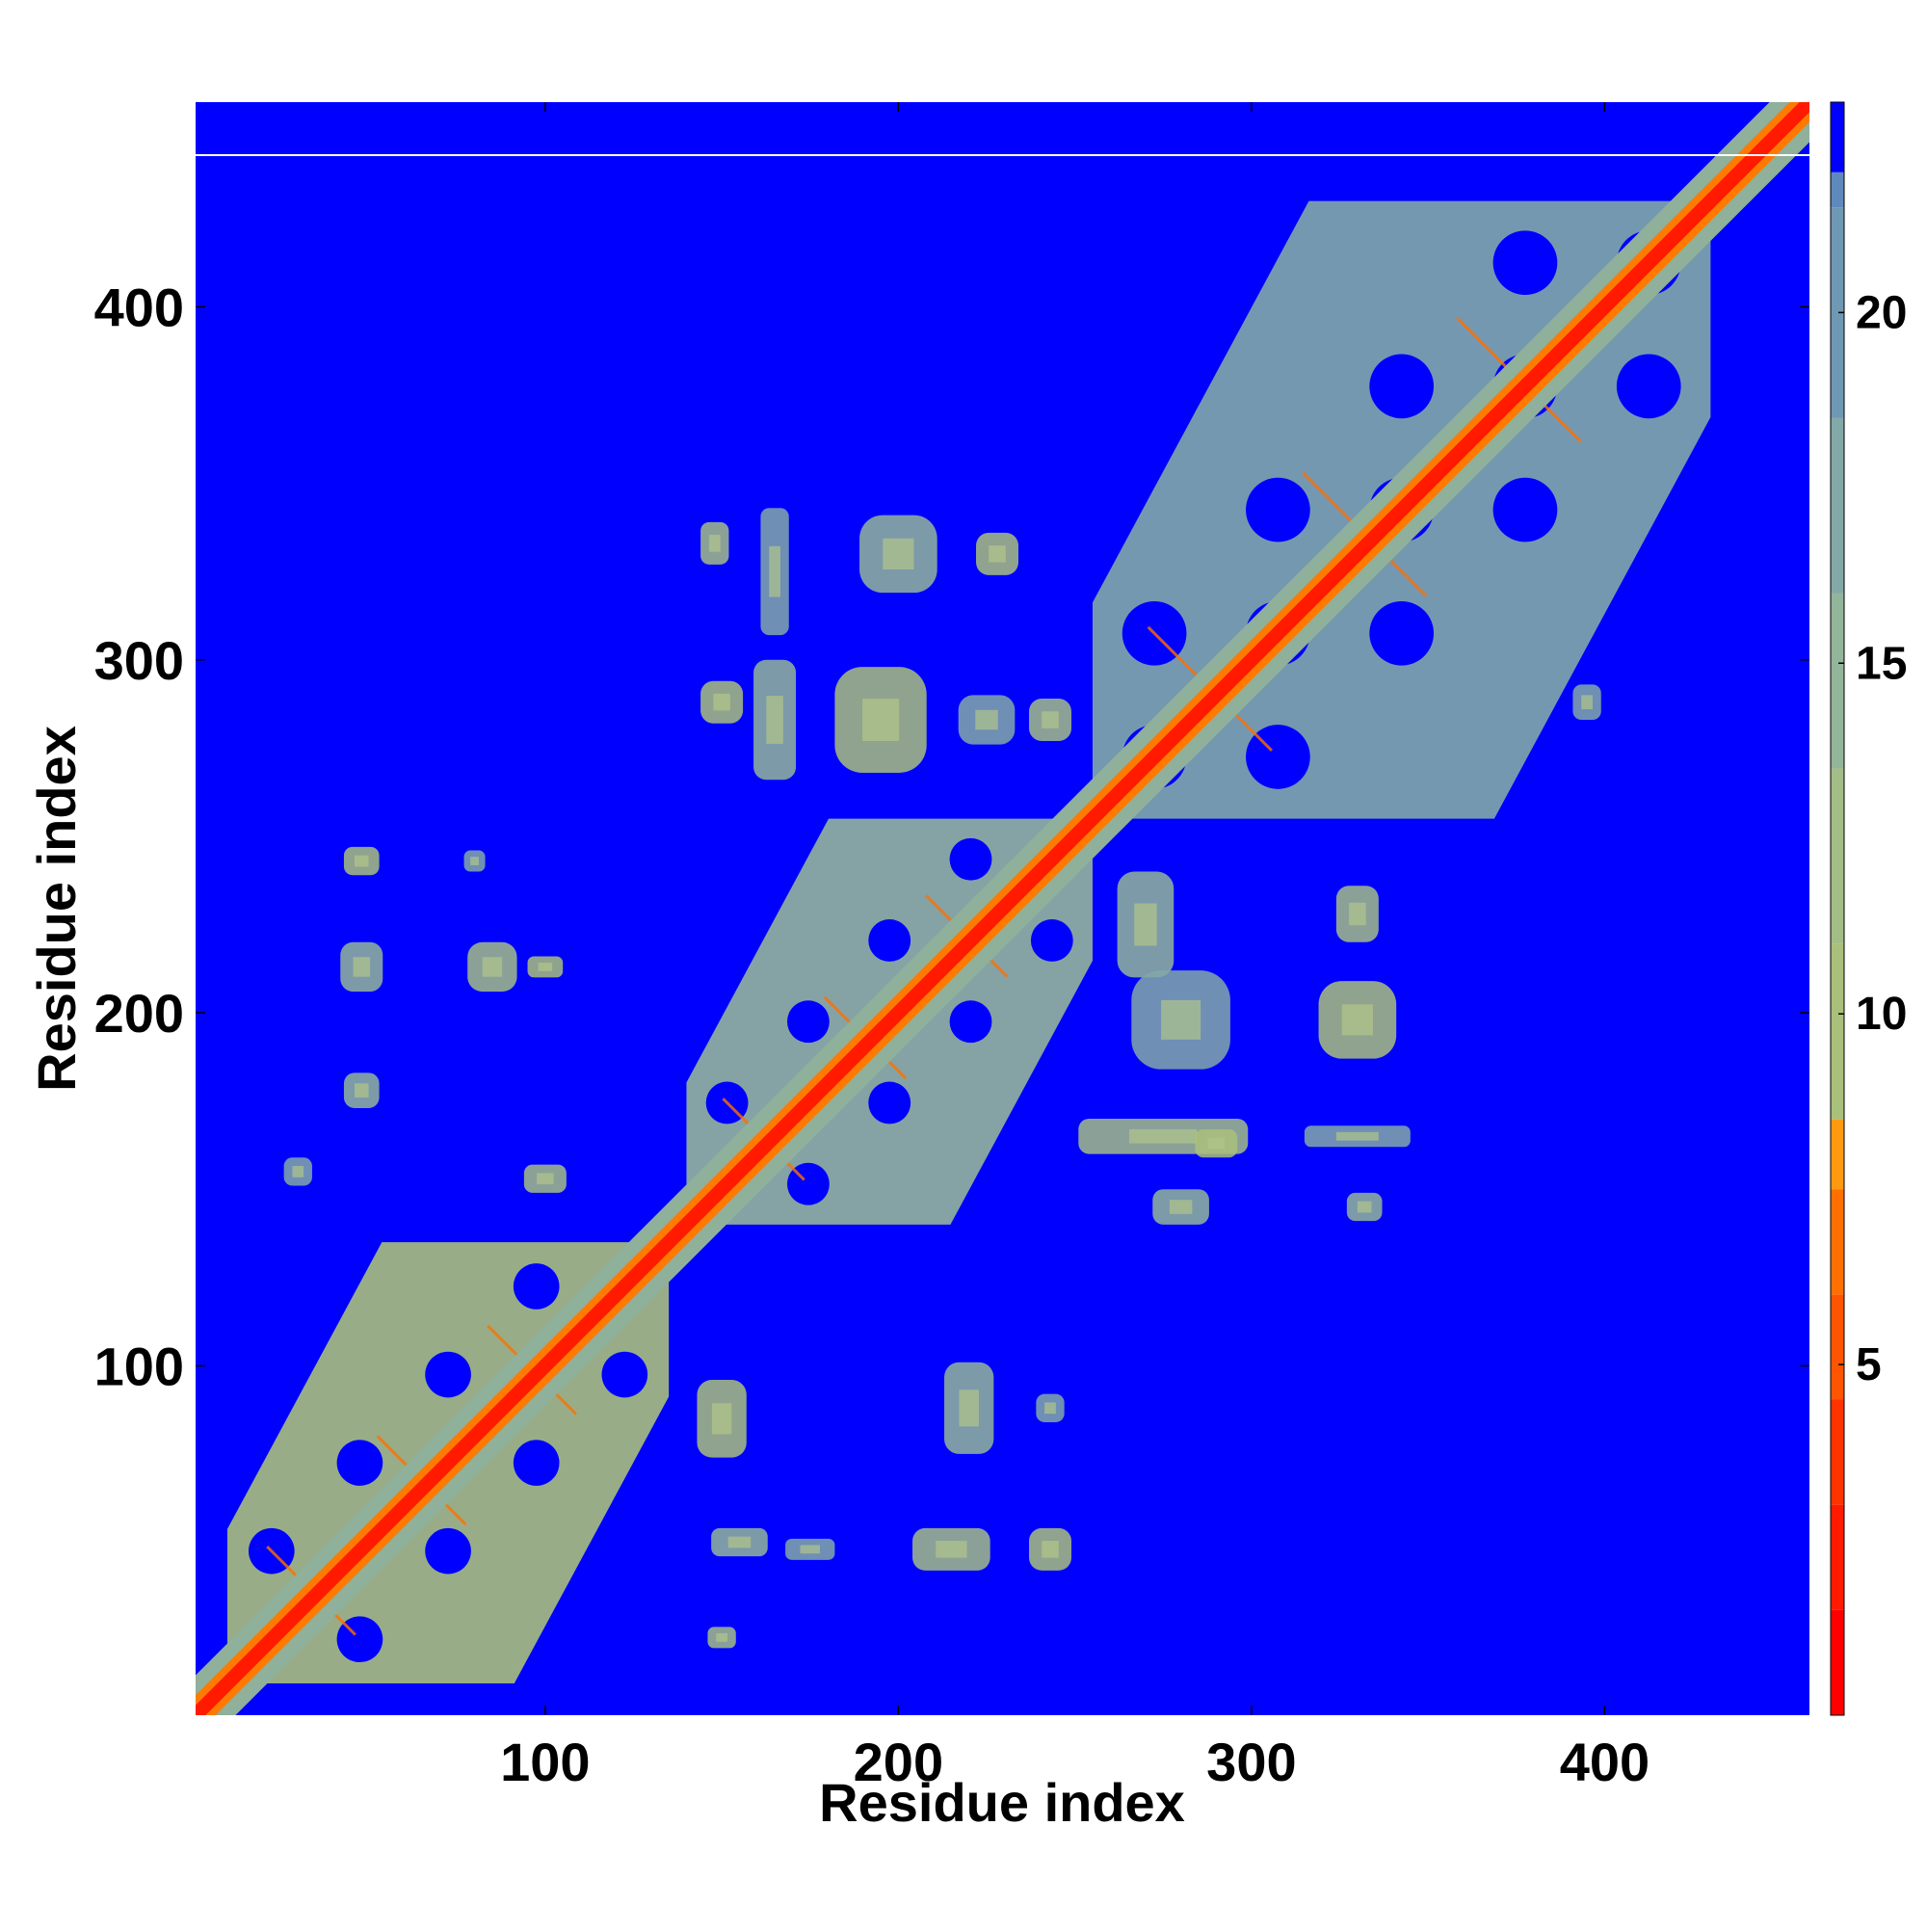  Describe the element at coordinates (1881, 1014) in the screenshot. I see `colorbar-tick-label: 10` at that location.